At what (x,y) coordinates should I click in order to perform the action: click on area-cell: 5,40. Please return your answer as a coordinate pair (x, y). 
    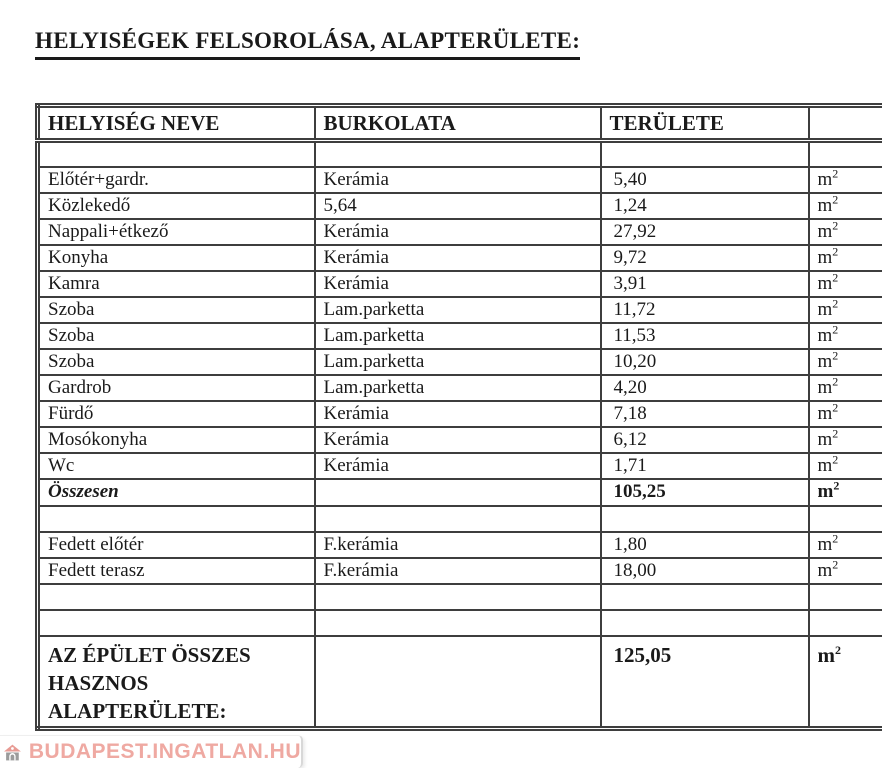
    Looking at the image, I should click on (704, 179).